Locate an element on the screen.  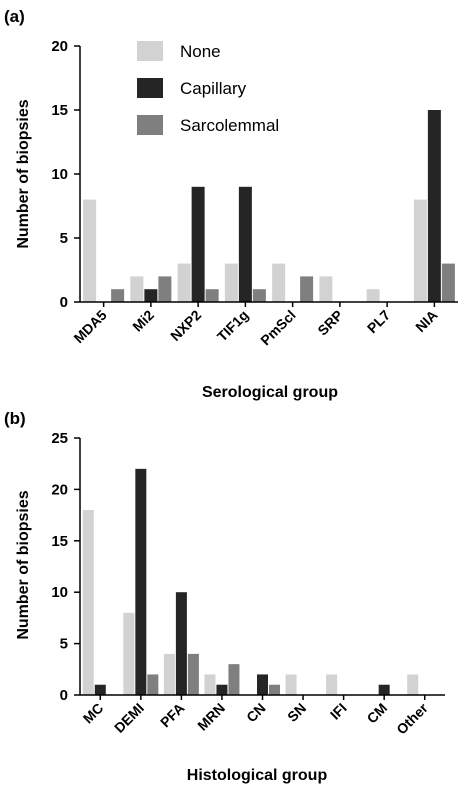
panel-b-x-tick-label-mc: MC is located at coordinates (93, 713).